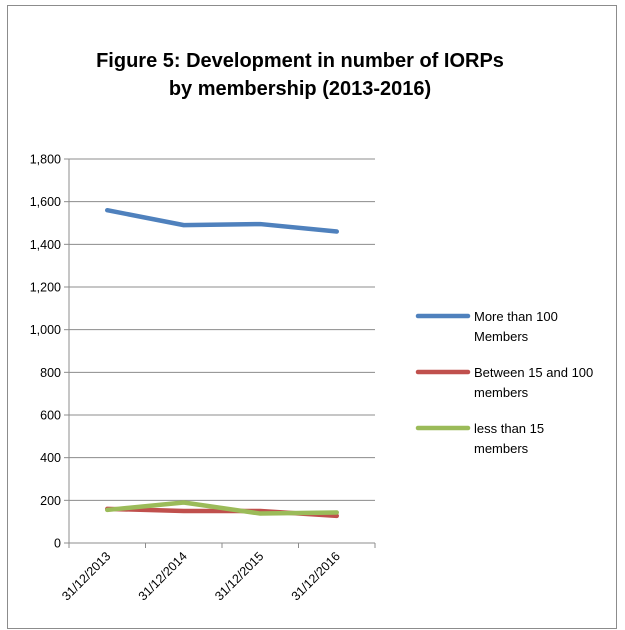 Image resolution: width=625 pixels, height=630 pixels. I want to click on x-axis-tick-labels: 31/12/2013 31/12/2014 31/12/2015 31/12/2016, so click(201, 576).